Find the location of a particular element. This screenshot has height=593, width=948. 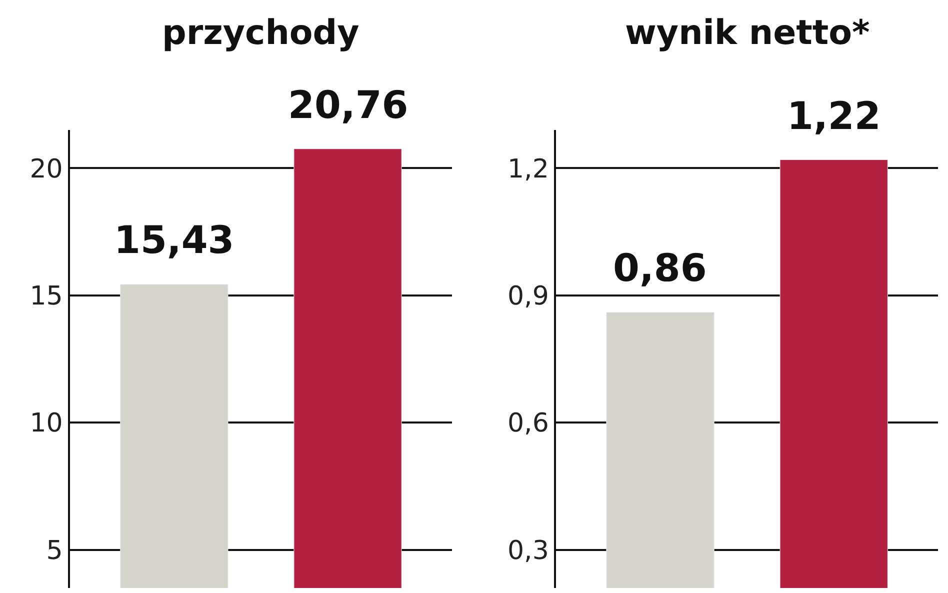

data-label: 0,86 is located at coordinates (660, 268).